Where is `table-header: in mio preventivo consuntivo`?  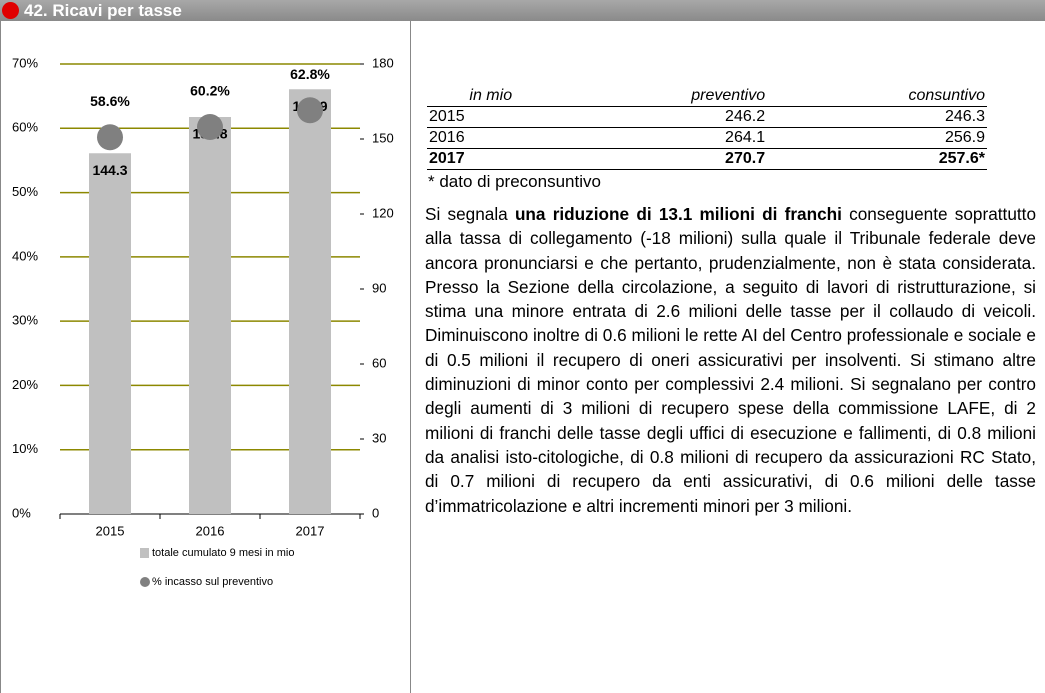 table-header: in mio preventivo consuntivo is located at coordinates (707, 96).